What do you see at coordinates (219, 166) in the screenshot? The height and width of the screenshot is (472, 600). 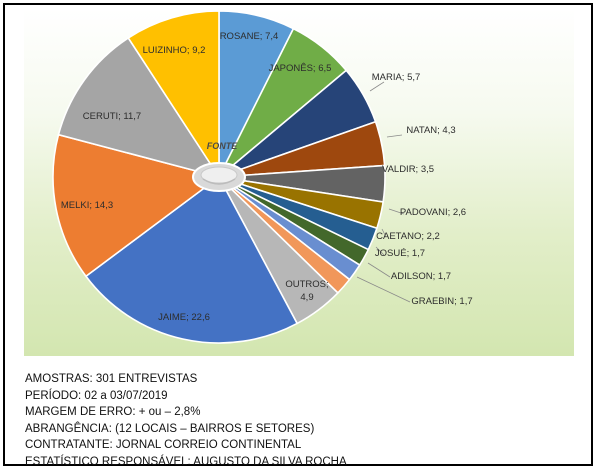 I see `center-watermark-logo: FONTE` at bounding box center [219, 166].